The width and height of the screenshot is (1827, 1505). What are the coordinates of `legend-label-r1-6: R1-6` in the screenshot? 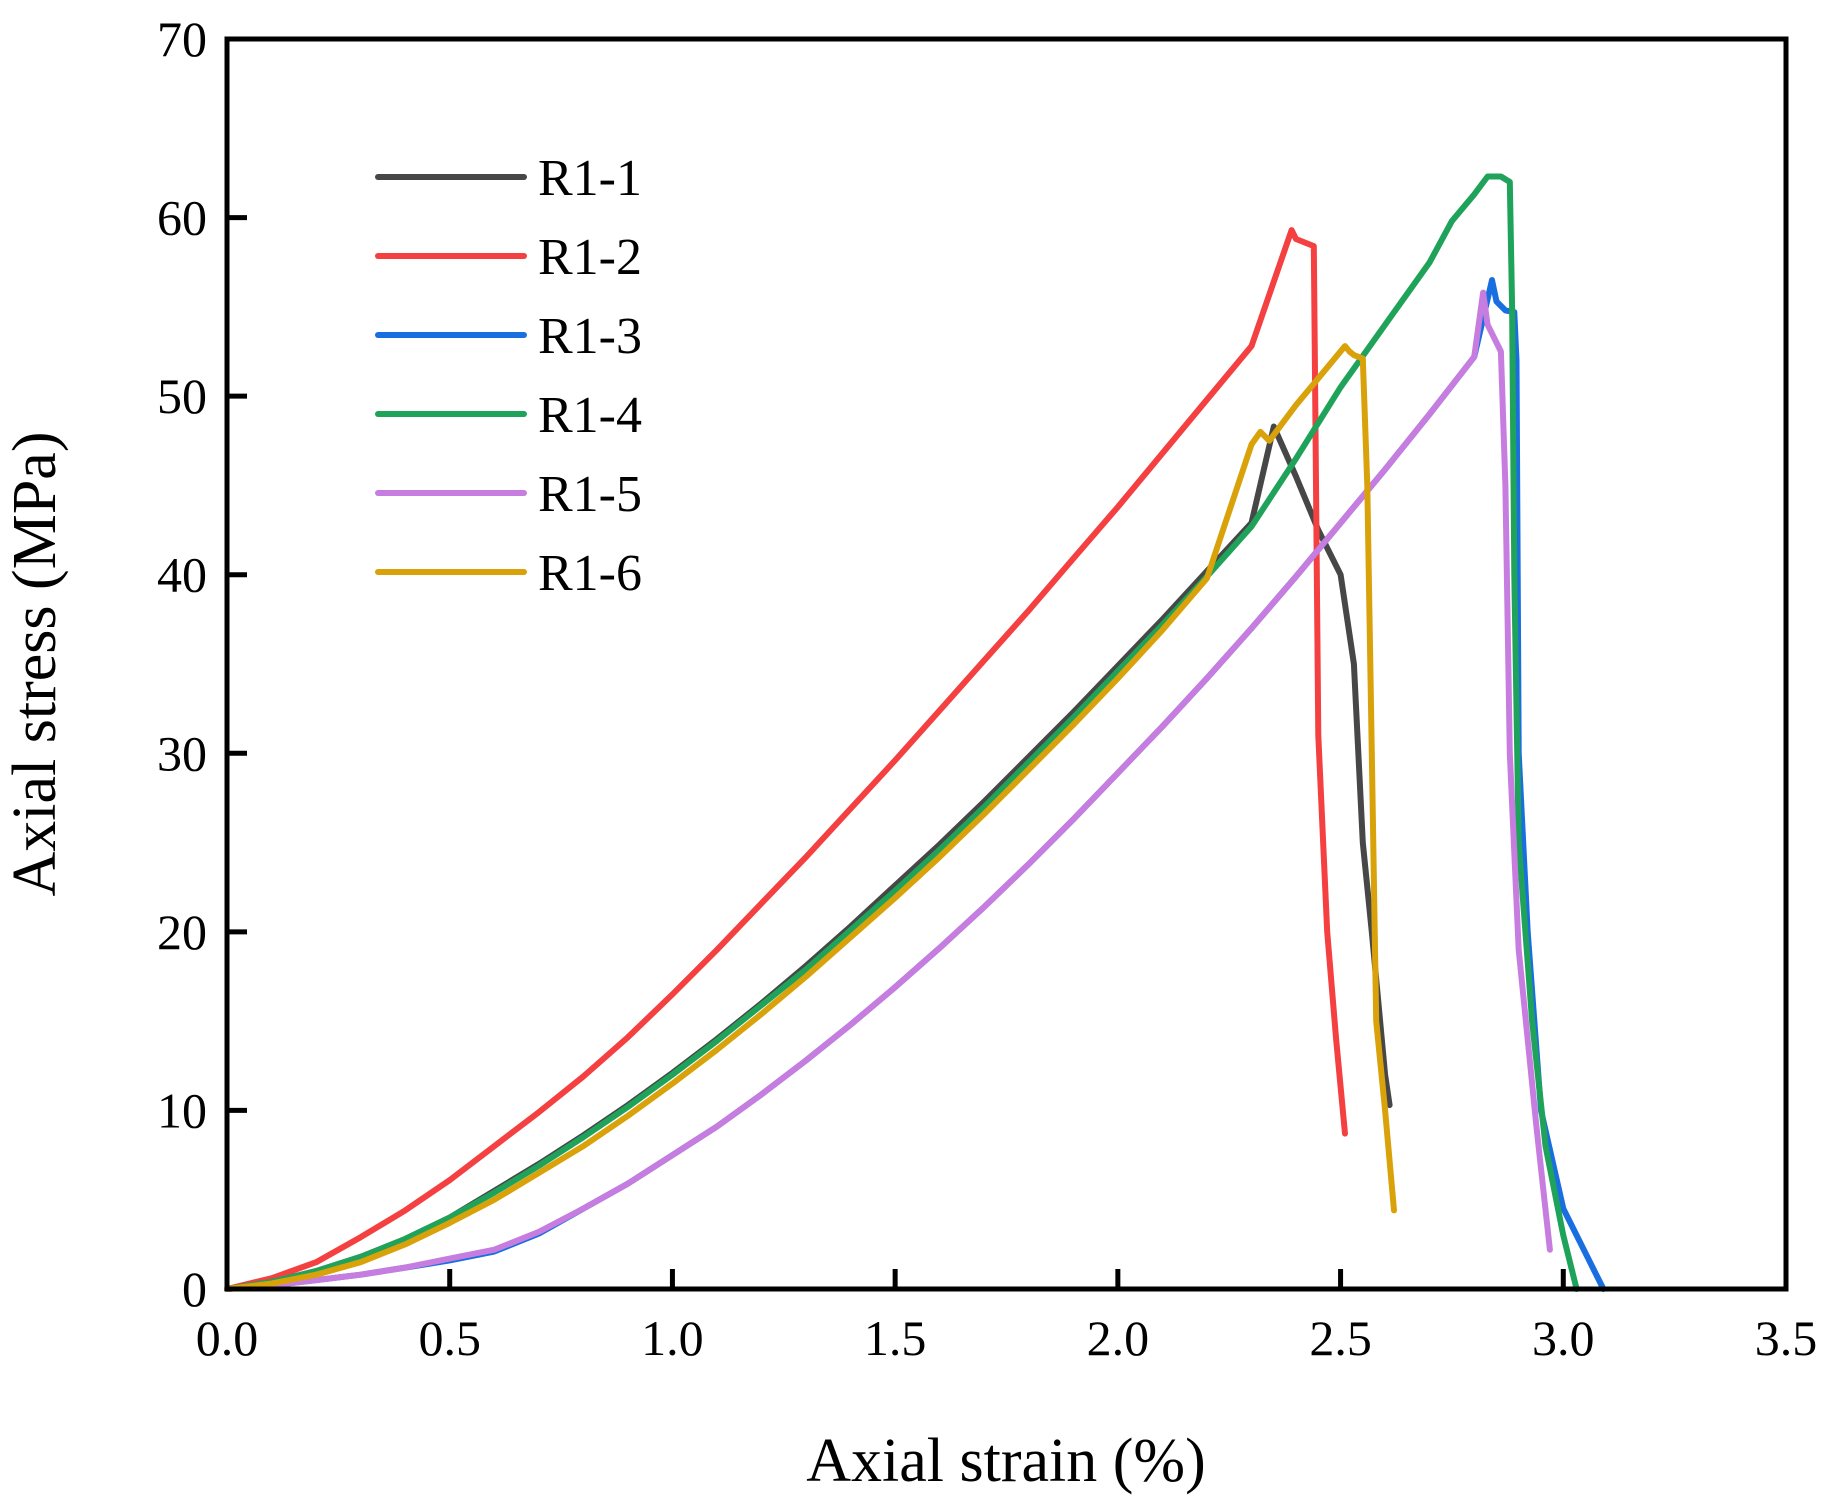 It's located at (590, 573).